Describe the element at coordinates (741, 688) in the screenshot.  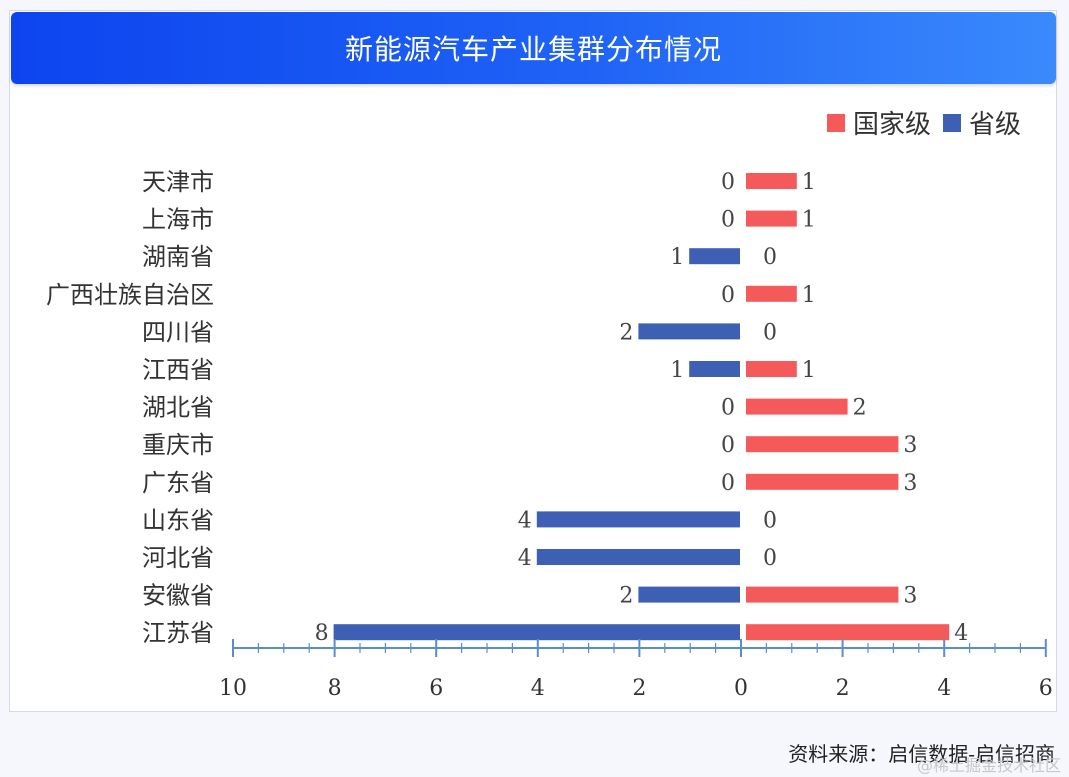
I see `x-tick-label: 0` at that location.